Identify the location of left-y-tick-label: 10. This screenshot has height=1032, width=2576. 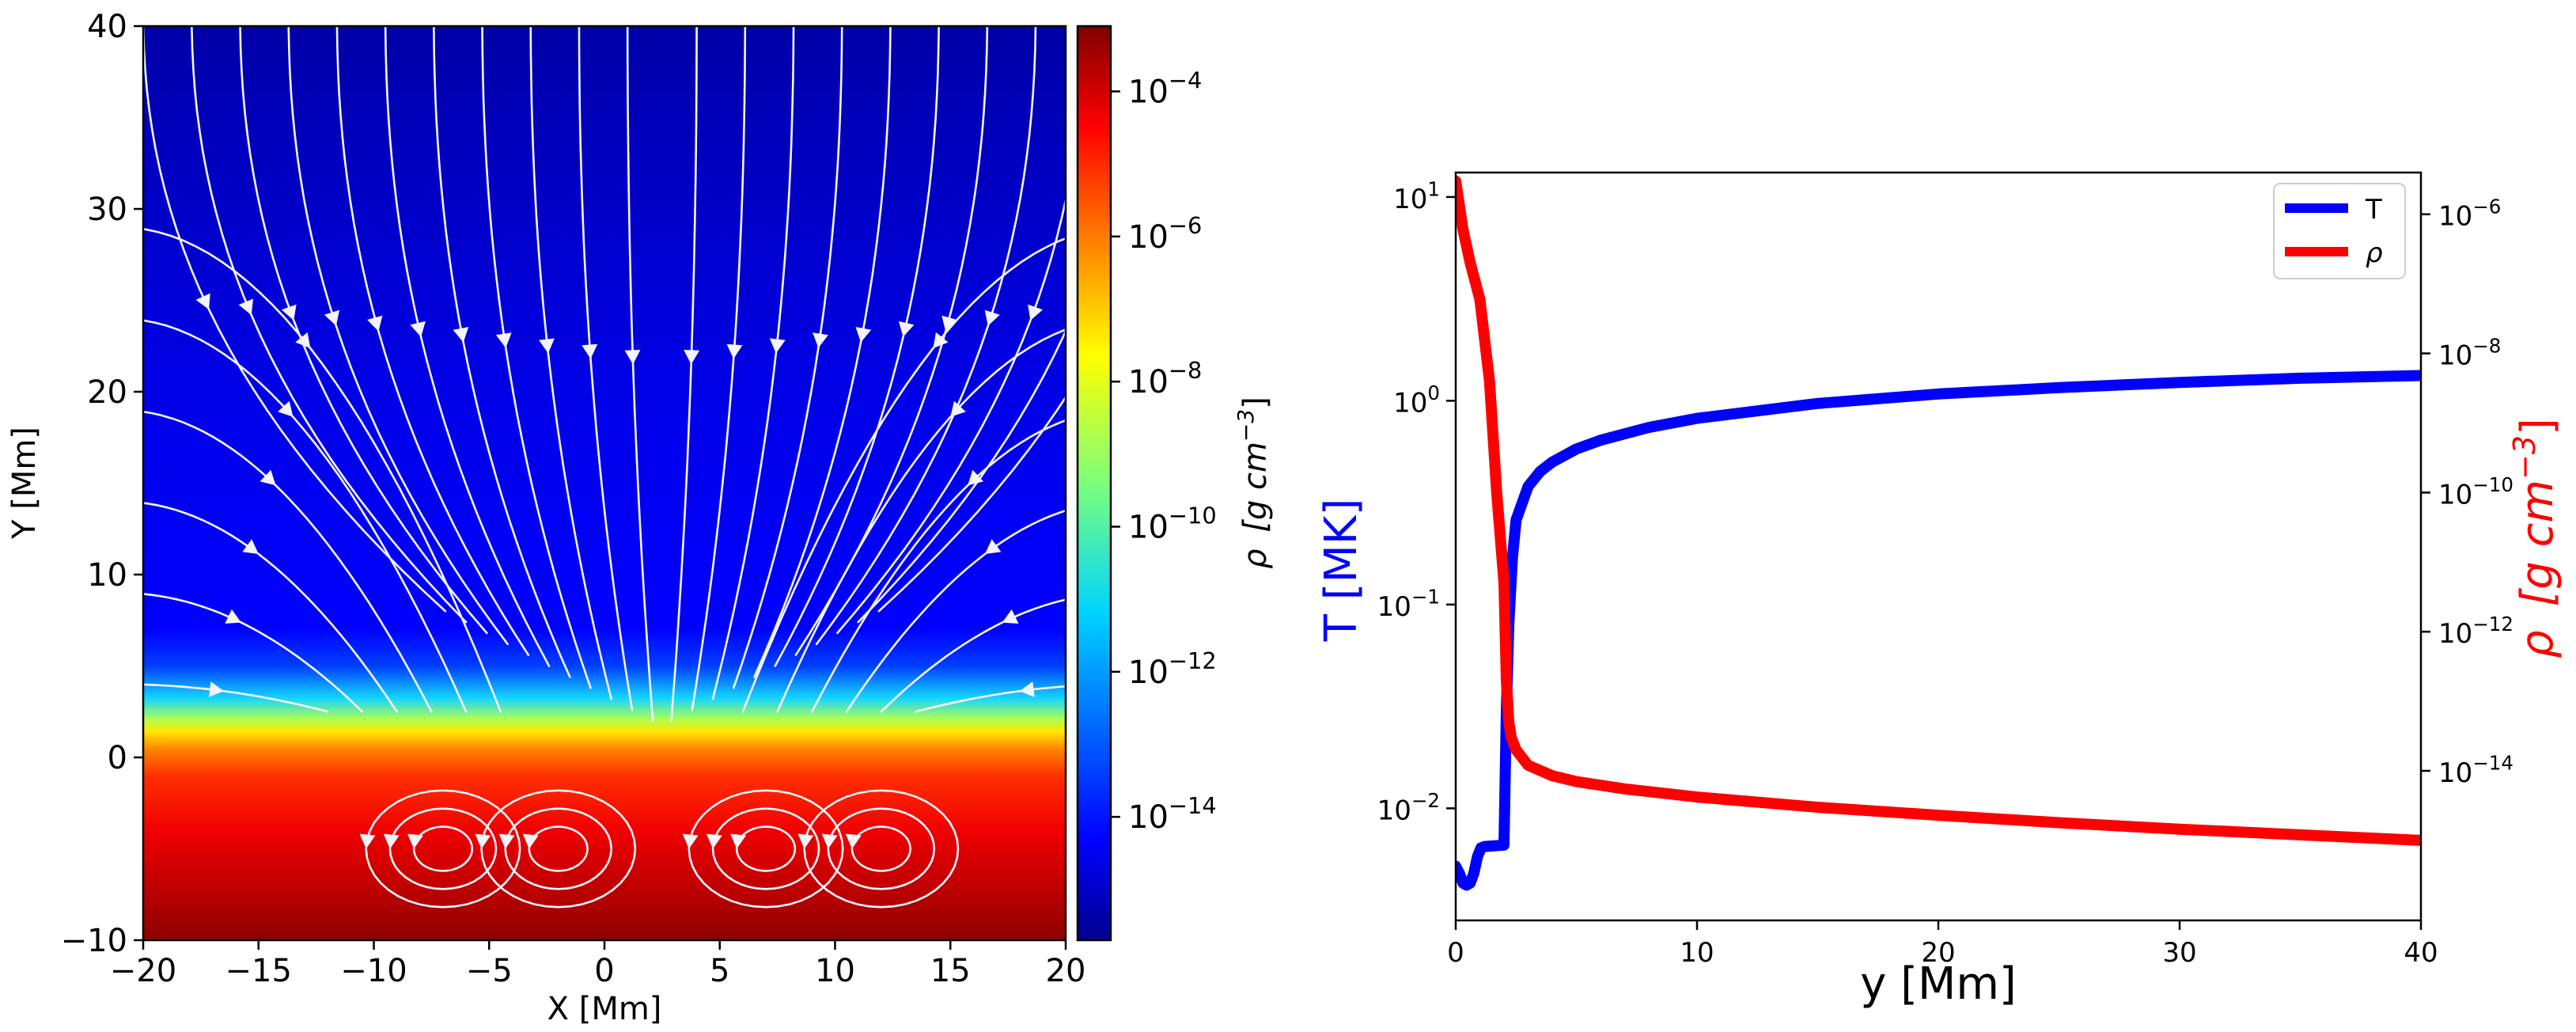
(107, 575).